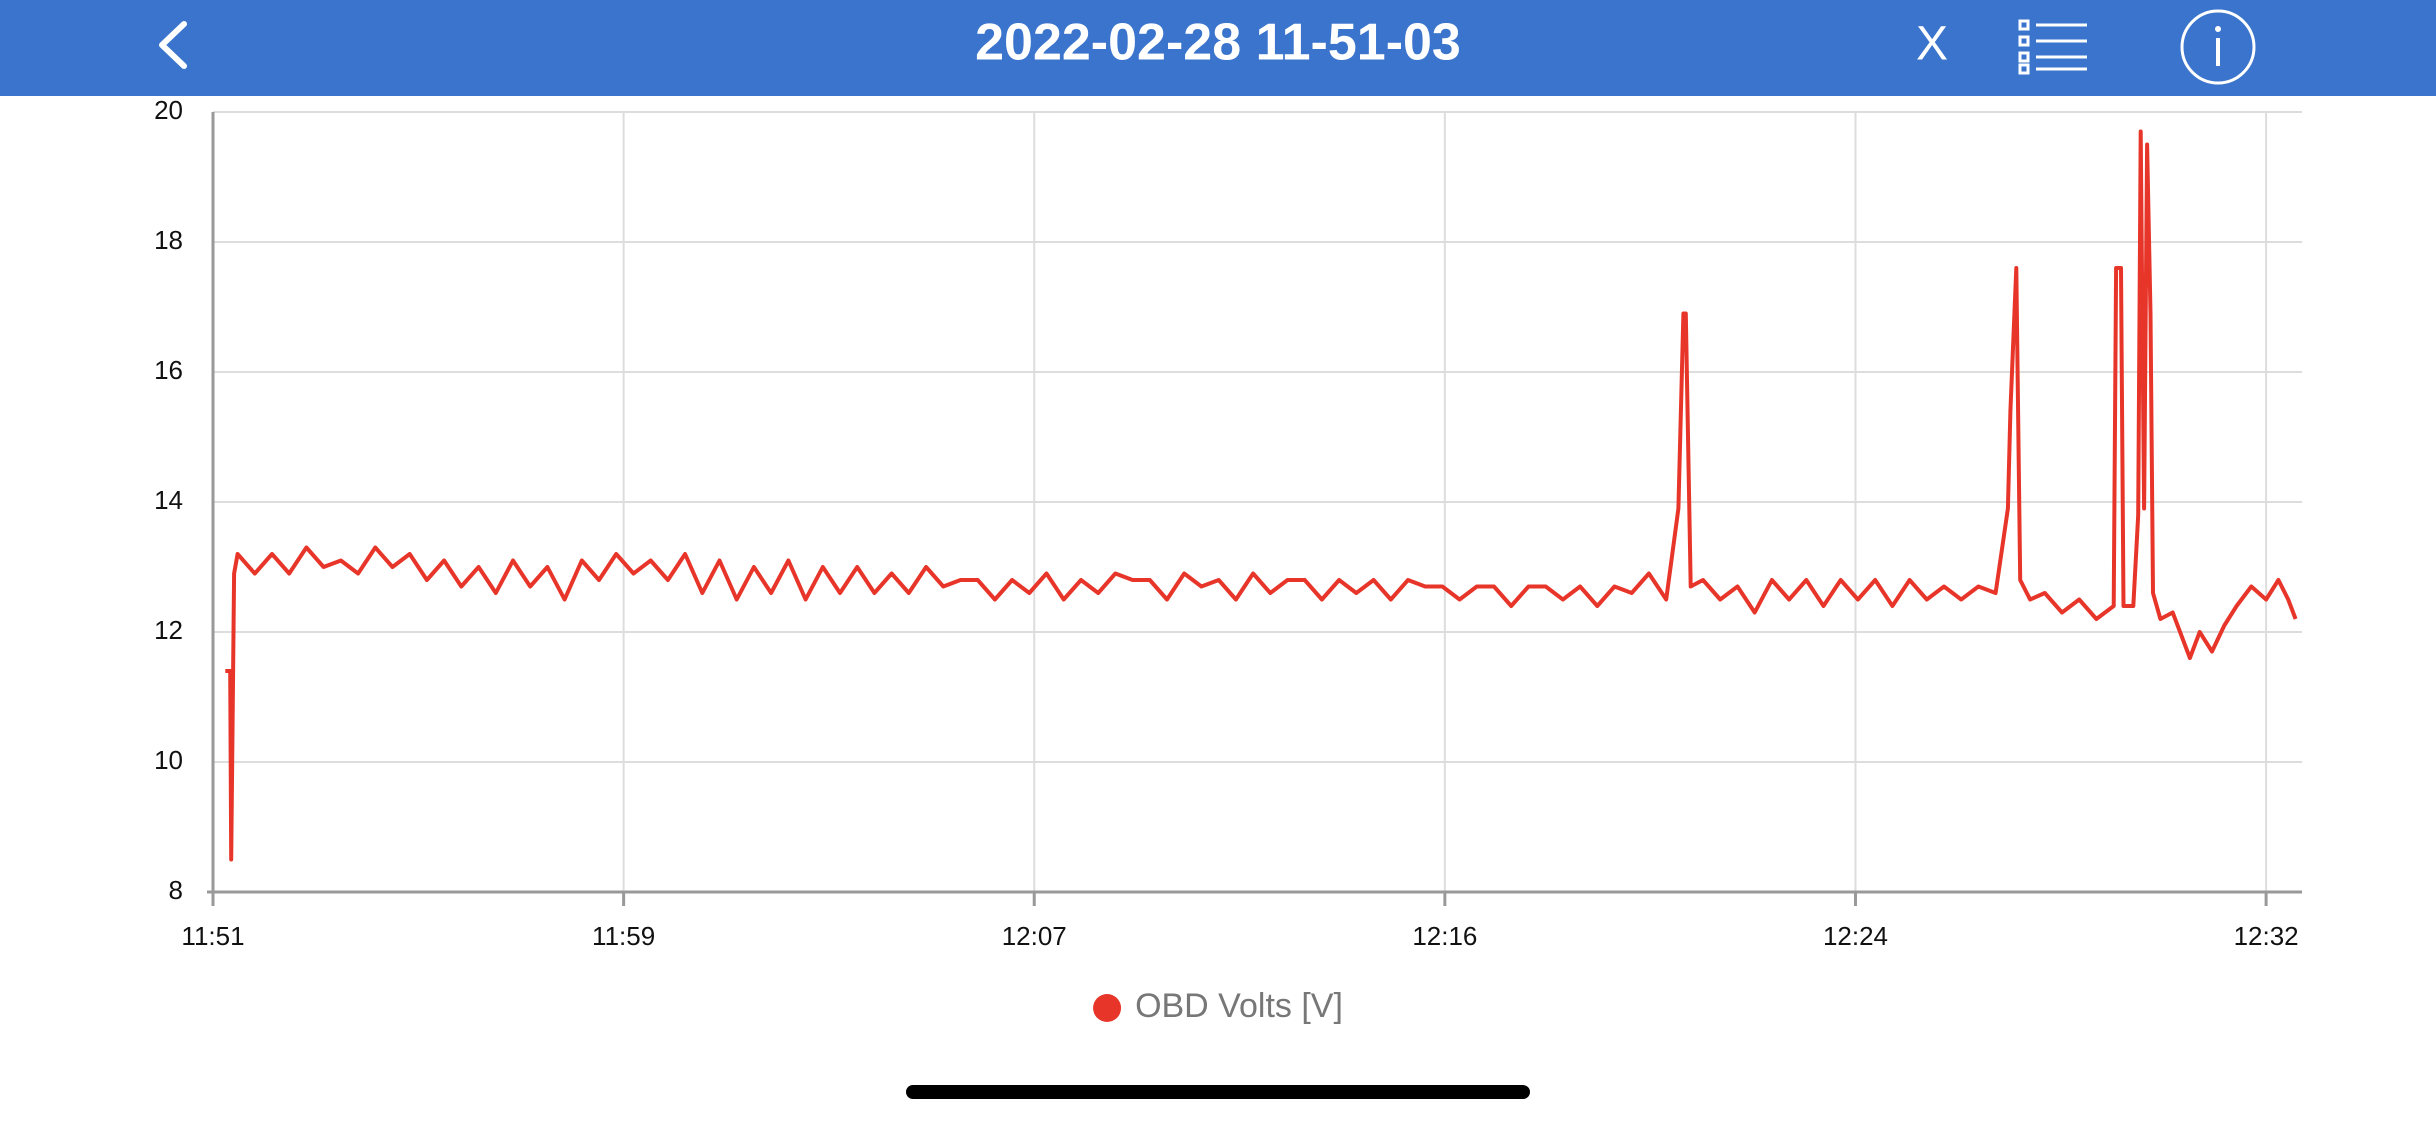 The image size is (2436, 1125). I want to click on info-button, so click(2218, 47).